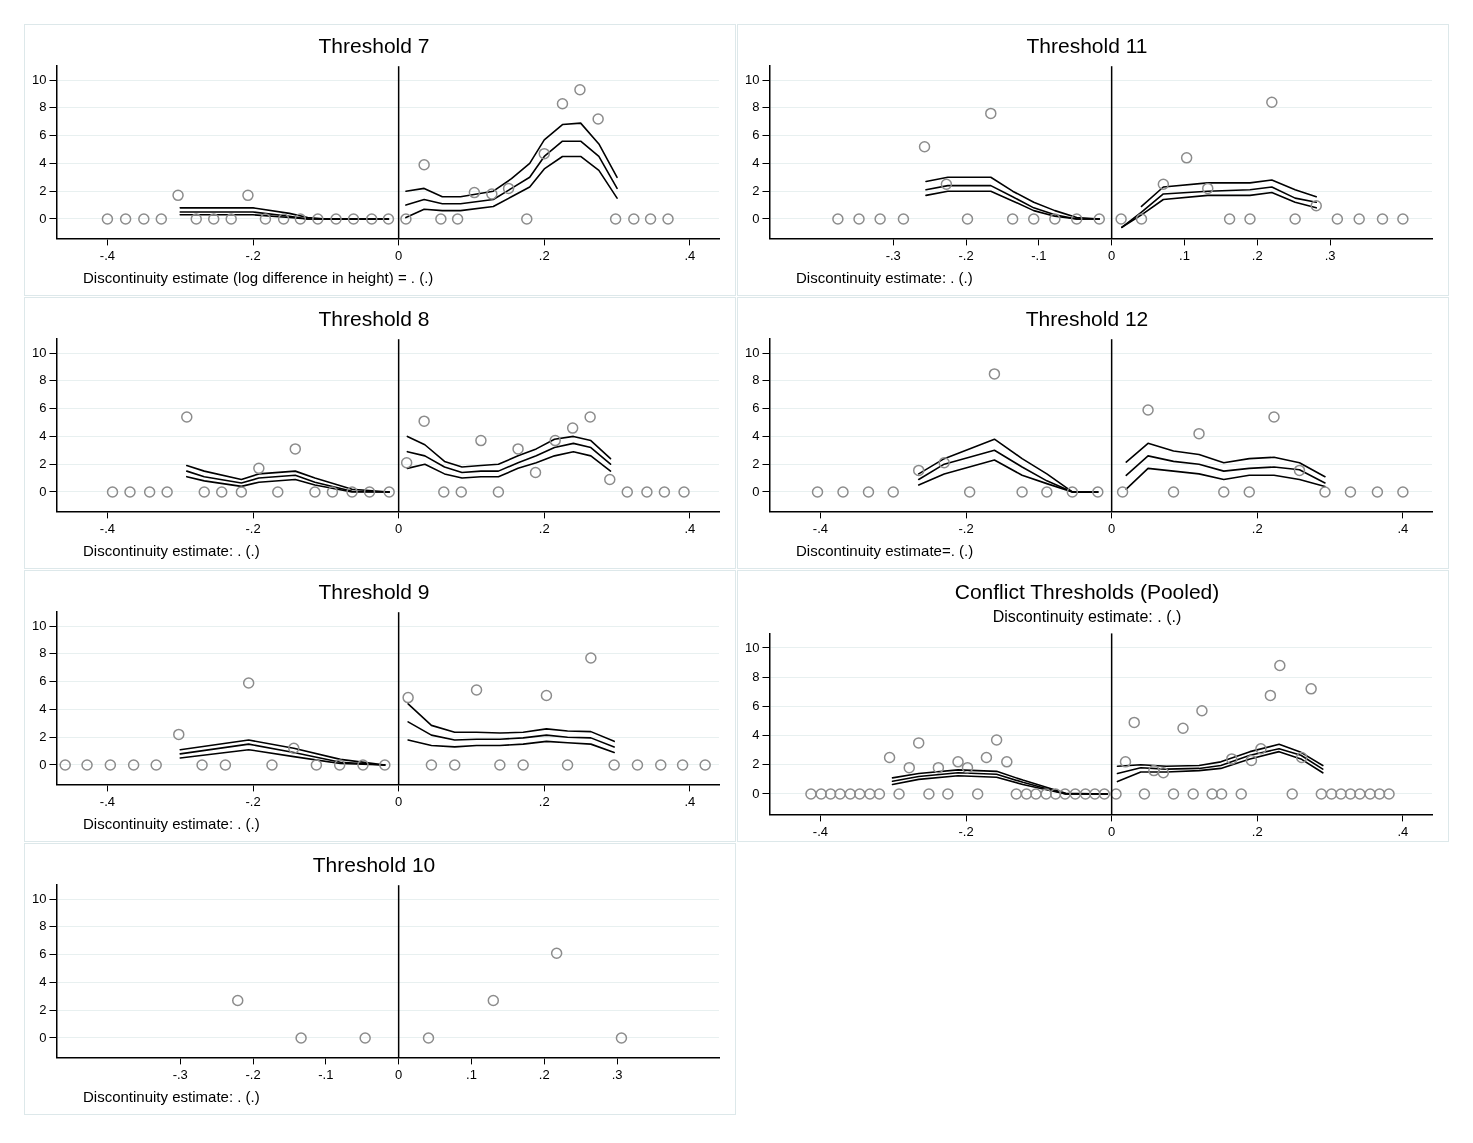 This screenshot has width=1473, height=1143. Describe the element at coordinates (1087, 319) in the screenshot. I see `chart-title: Threshold 12` at that location.